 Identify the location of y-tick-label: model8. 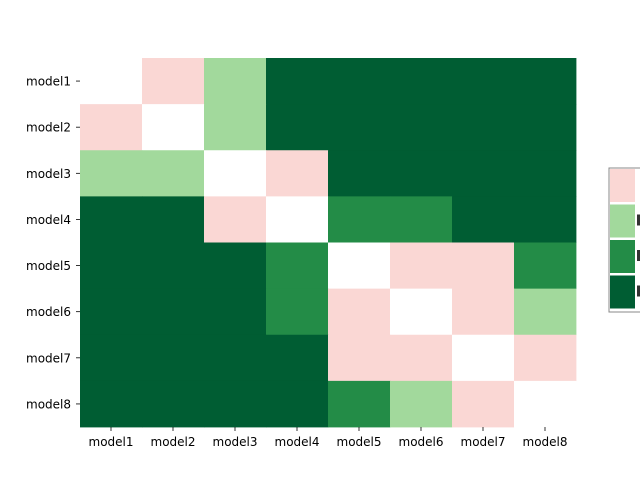
(48, 404).